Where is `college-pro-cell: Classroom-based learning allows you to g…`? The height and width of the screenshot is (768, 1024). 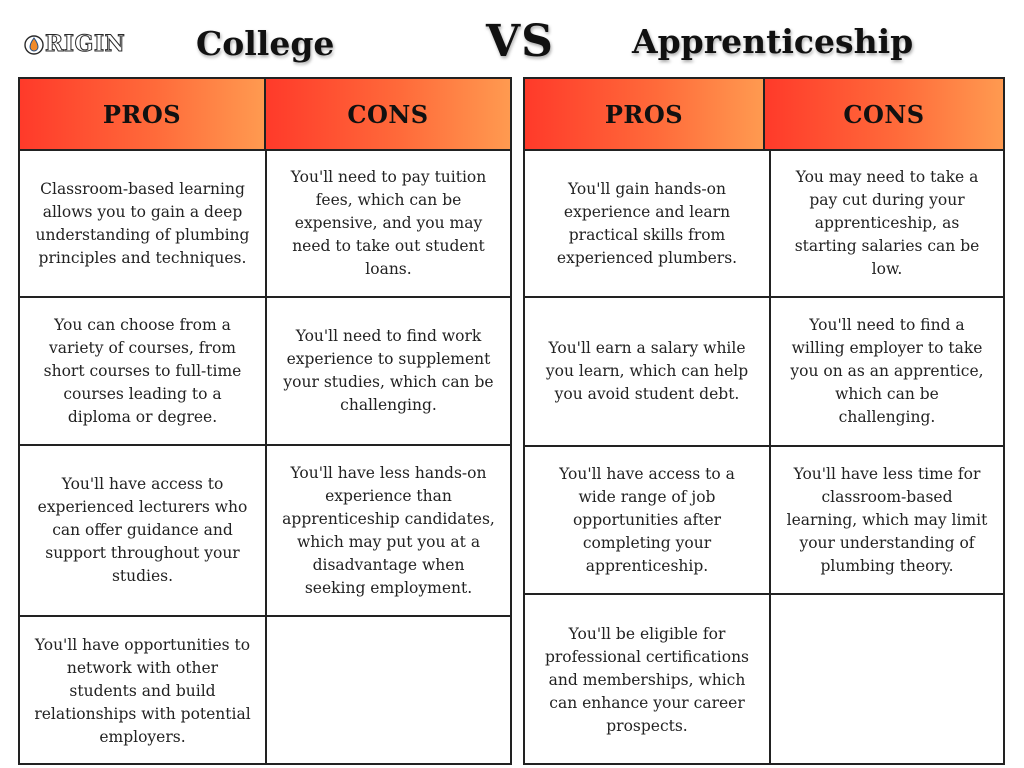
college-pro-cell: Classroom-based learning allows you to g… is located at coordinates (142, 224).